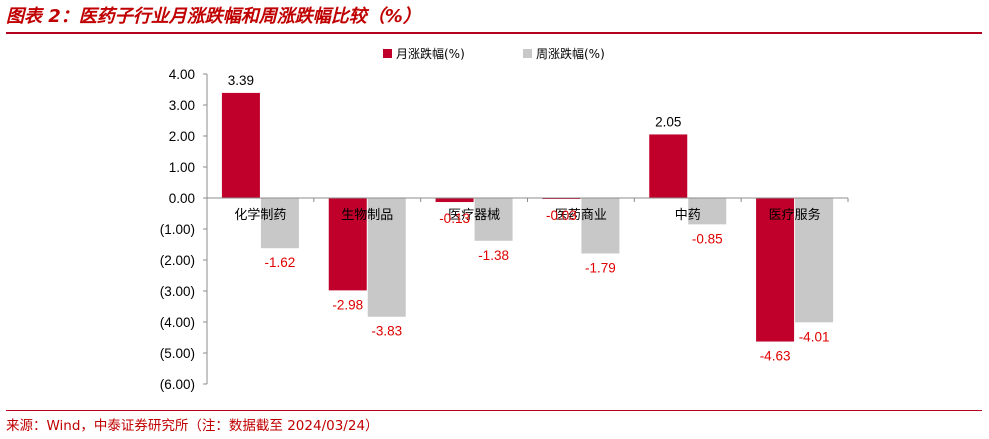 This screenshot has width=989, height=439. What do you see at coordinates (387, 53) in the screenshot?
I see `legend-swatch-monthly` at bounding box center [387, 53].